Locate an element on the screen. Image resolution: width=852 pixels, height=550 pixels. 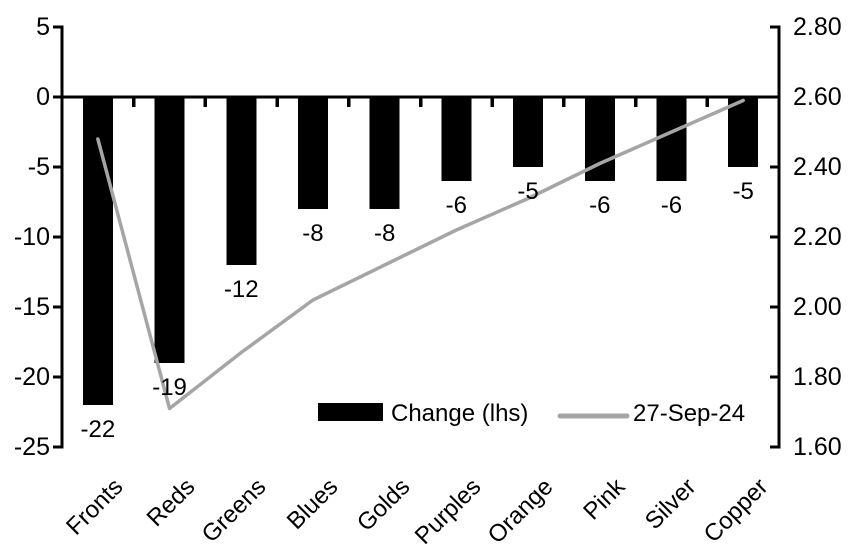
bar-reds is located at coordinates (169, 230).